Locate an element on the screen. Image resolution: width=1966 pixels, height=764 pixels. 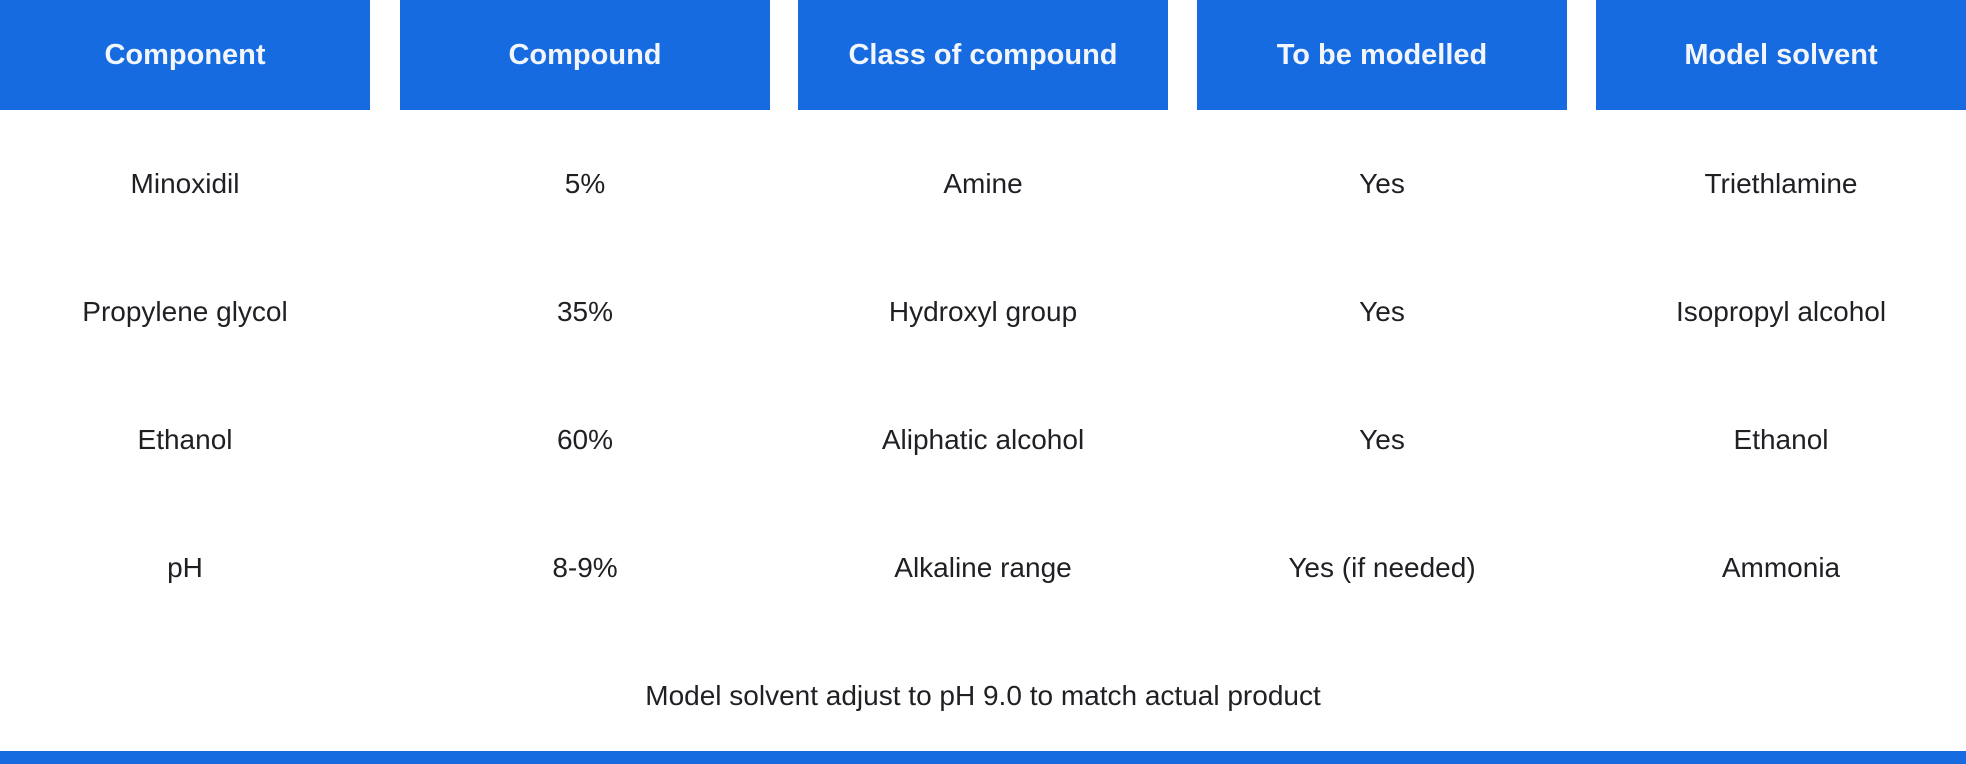
header-class-of-compound: Class of compound is located at coordinates (983, 55).